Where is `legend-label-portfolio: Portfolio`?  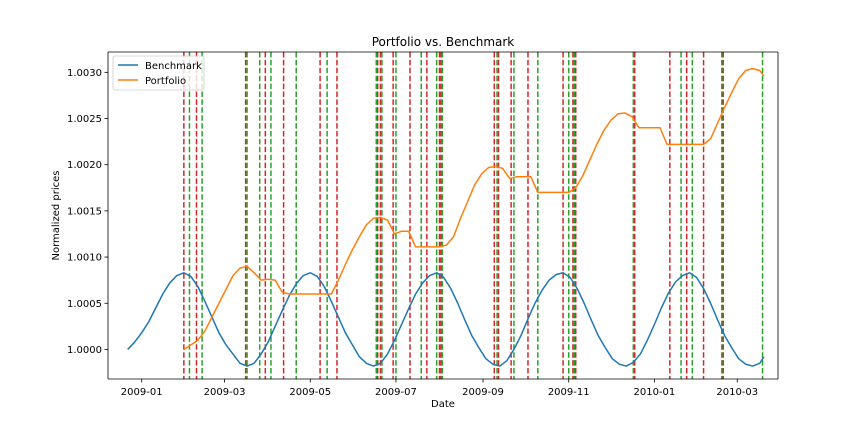 legend-label-portfolio: Portfolio is located at coordinates (165, 81).